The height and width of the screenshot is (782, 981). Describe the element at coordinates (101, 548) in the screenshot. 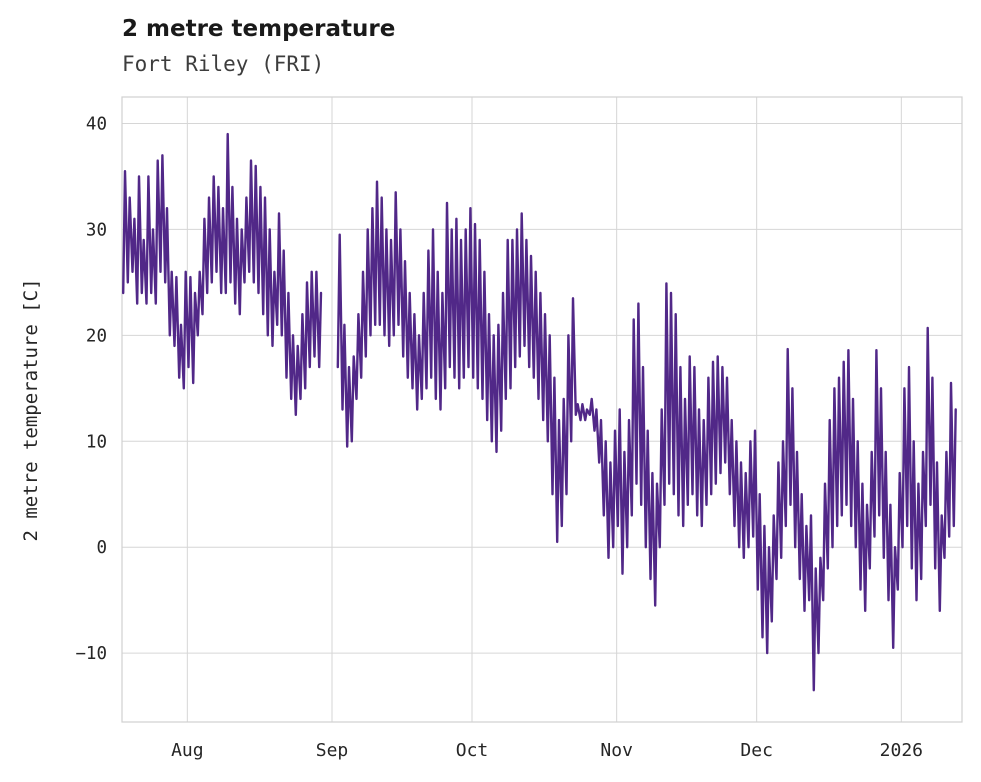

I see `y-tick-label: 0` at that location.